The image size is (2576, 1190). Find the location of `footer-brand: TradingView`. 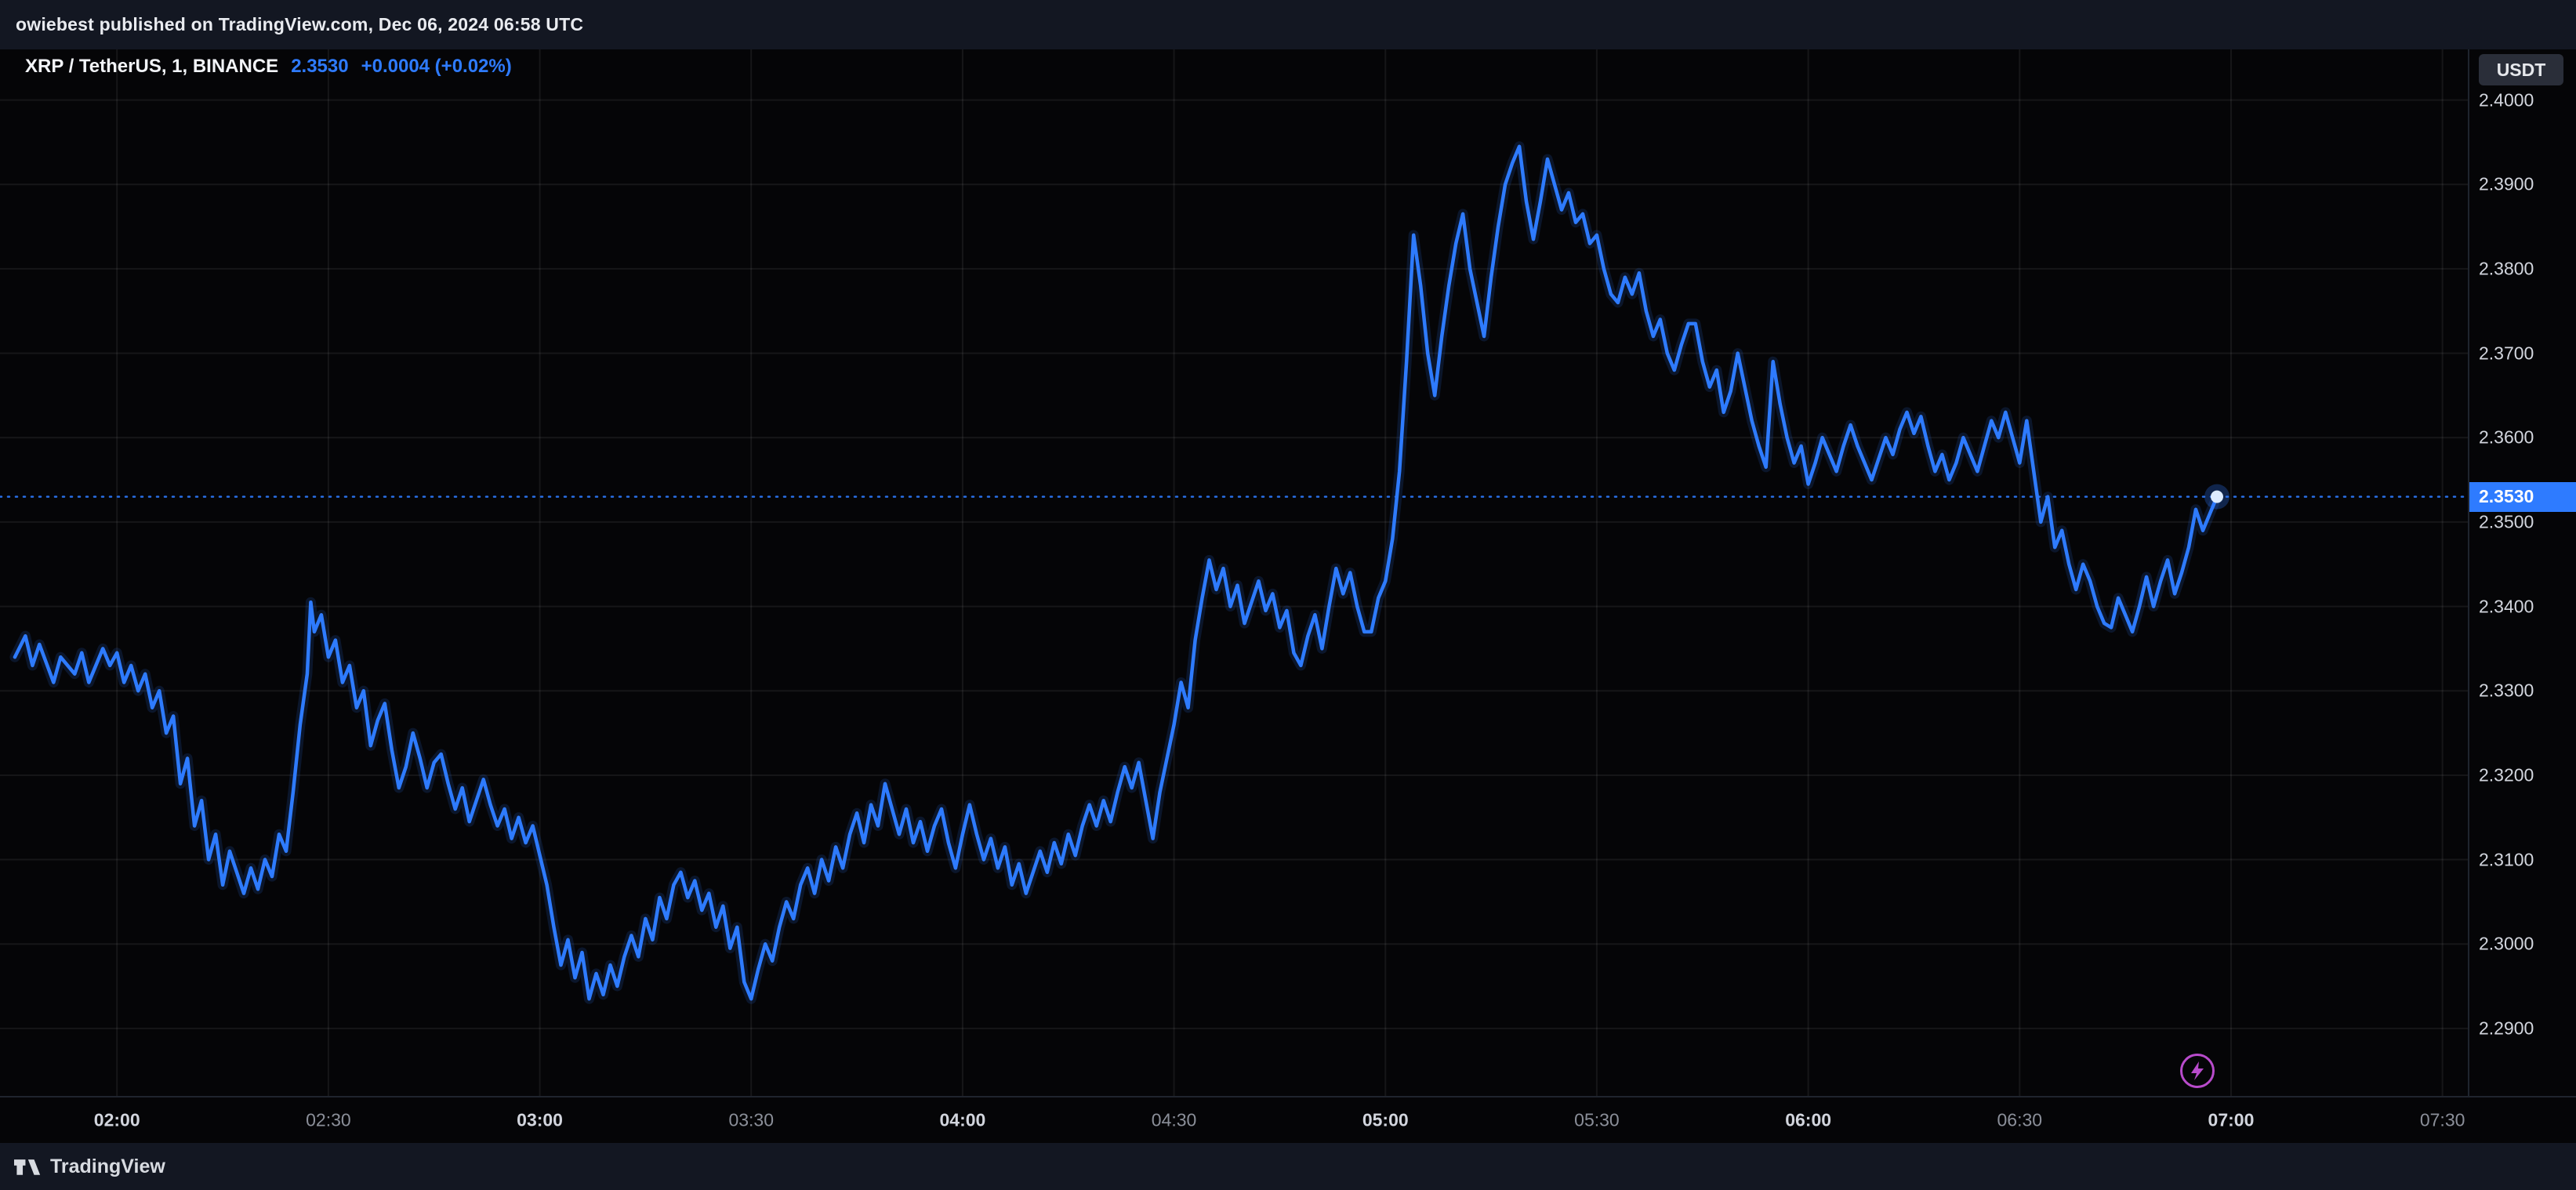

footer-brand: TradingView is located at coordinates (108, 1166).